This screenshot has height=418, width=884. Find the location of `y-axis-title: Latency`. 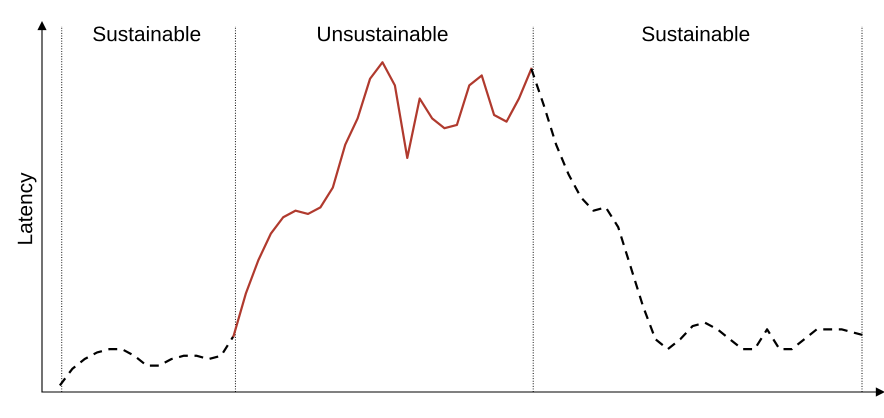

y-axis-title: Latency is located at coordinates (27, 208).